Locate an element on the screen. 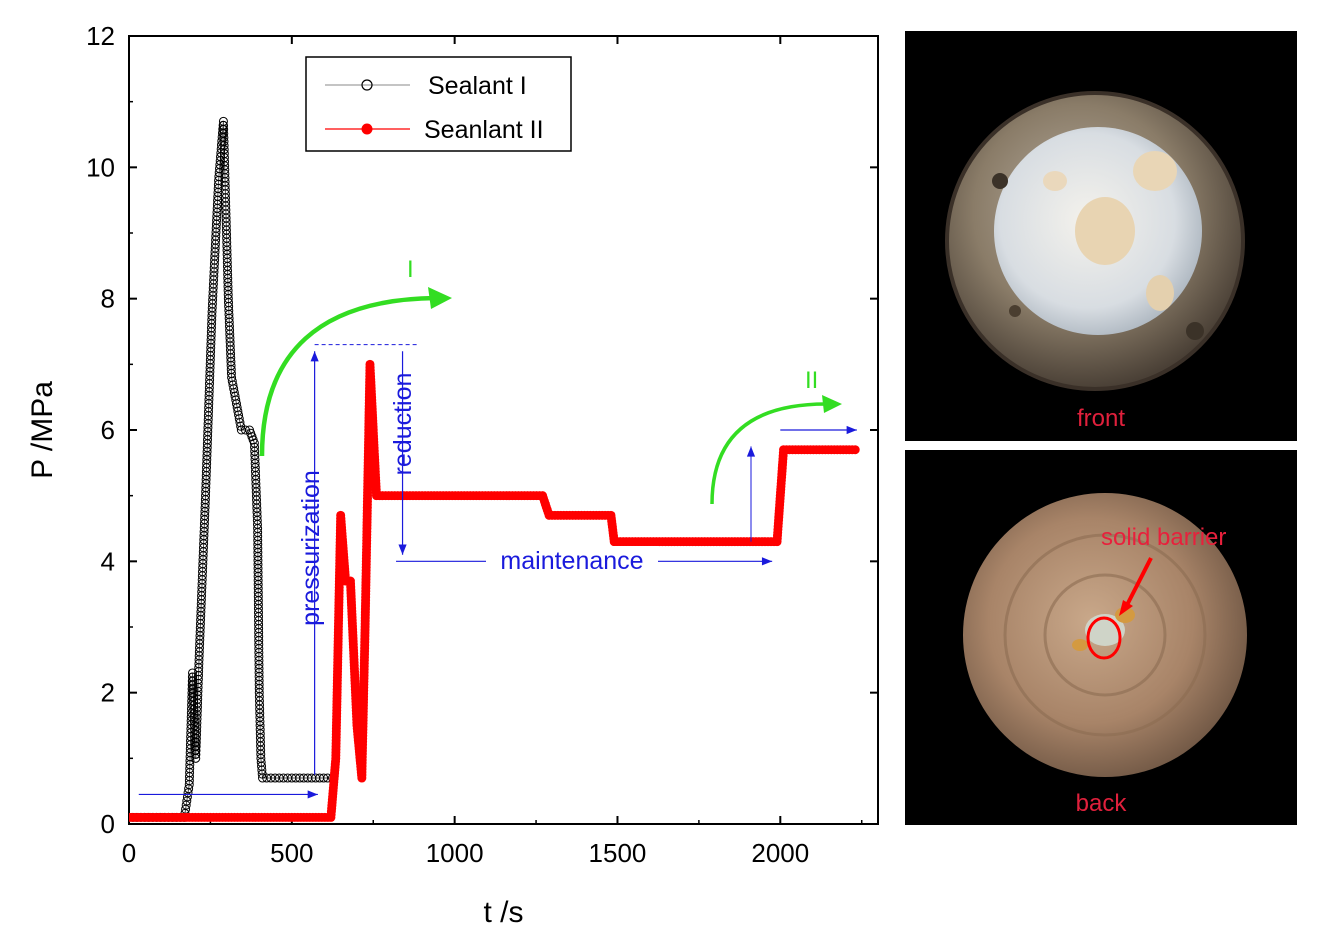 The width and height of the screenshot is (1325, 946). stage2-label: II is located at coordinates (811, 380).